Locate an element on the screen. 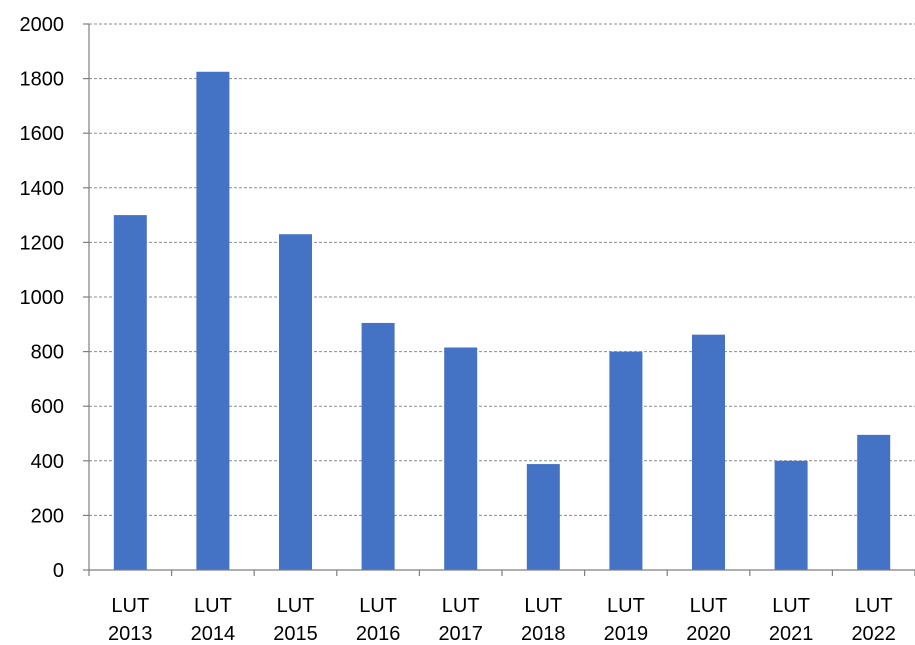 Image resolution: width=915 pixels, height=645 pixels. y-tick-label: 600 is located at coordinates (47, 407).